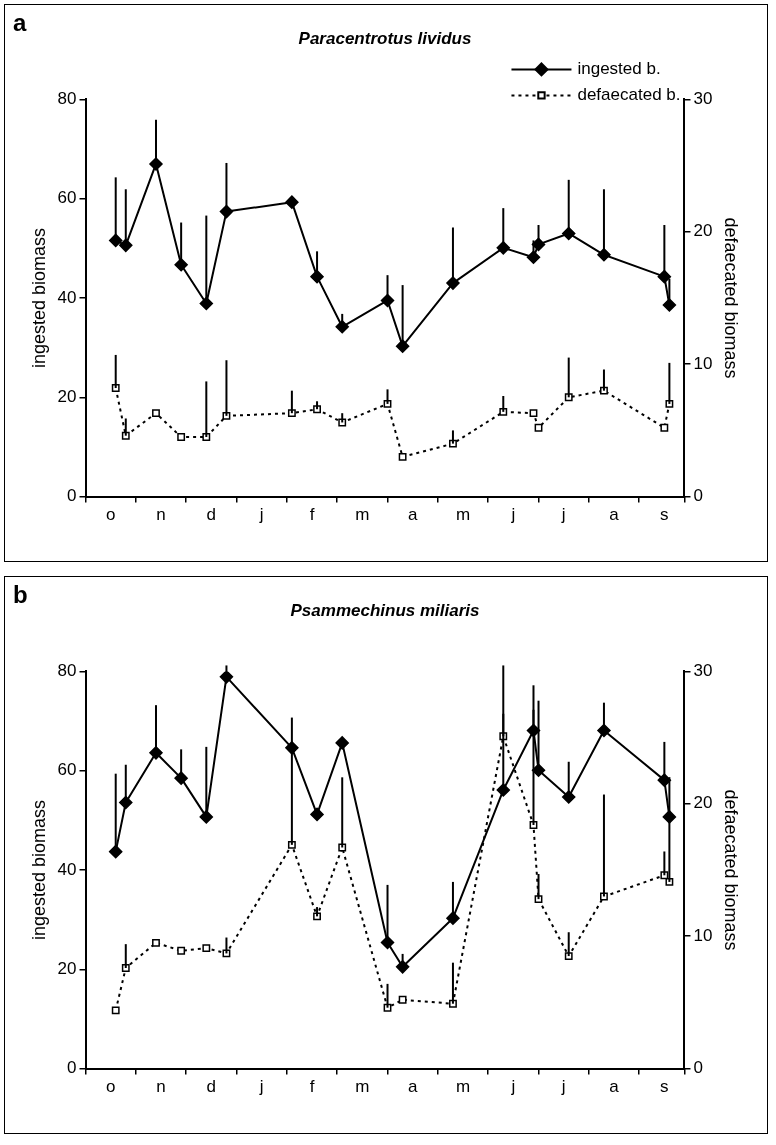  What do you see at coordinates (385, 38) in the screenshot?
I see `chart-title: Paracentrotus lividus` at bounding box center [385, 38].